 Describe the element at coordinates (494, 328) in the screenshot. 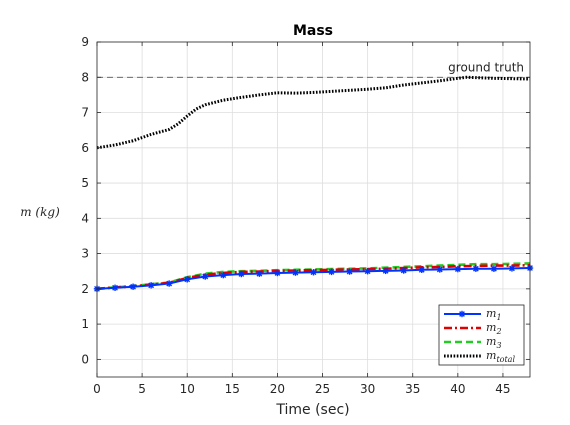

I see `legend-label-m-2: m2` at that location.